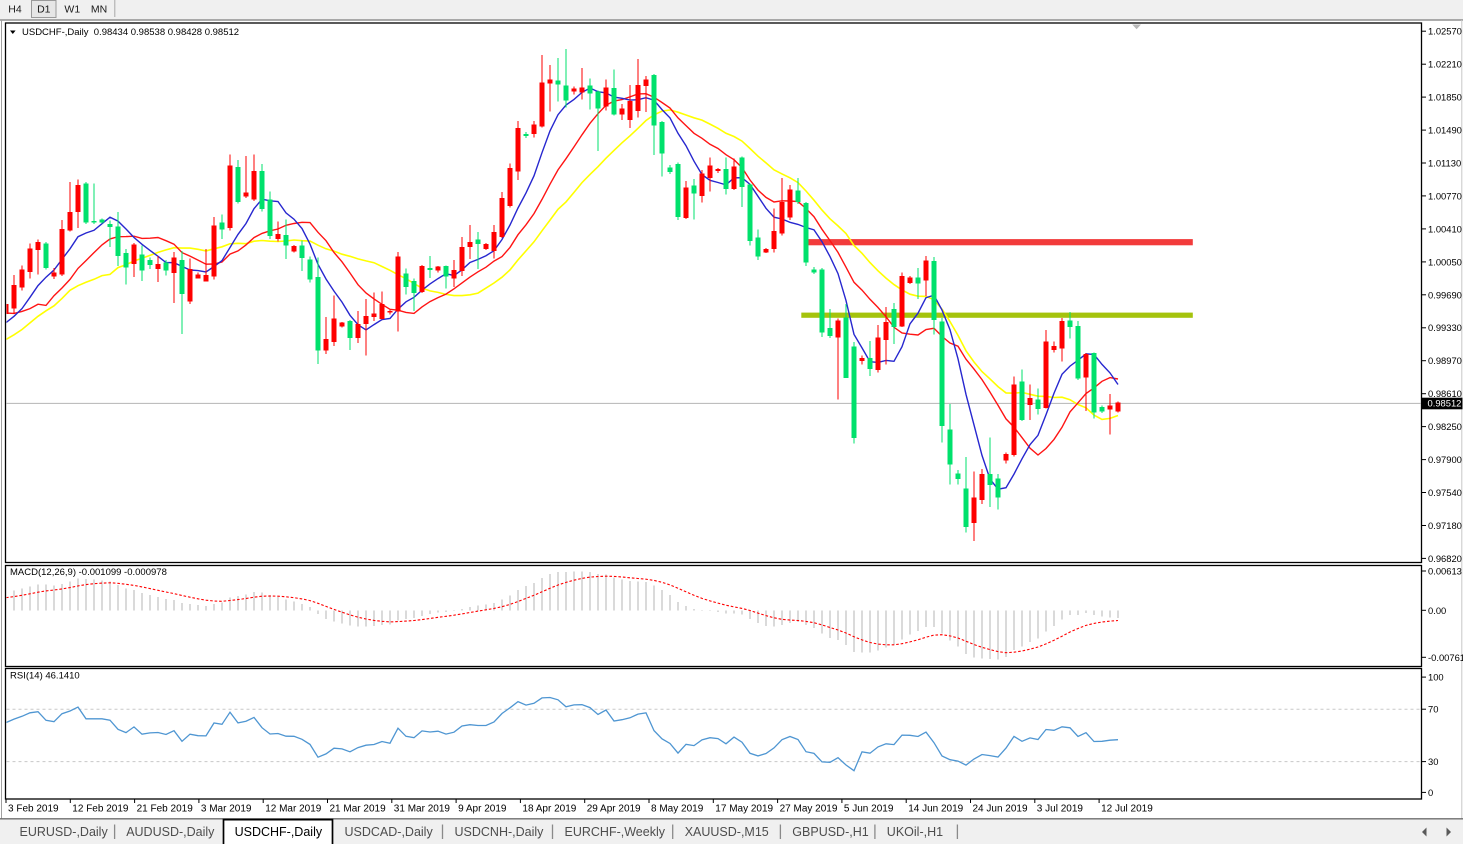 The width and height of the screenshot is (1463, 849). I want to click on svg-text: 0.98970, so click(1445, 360).